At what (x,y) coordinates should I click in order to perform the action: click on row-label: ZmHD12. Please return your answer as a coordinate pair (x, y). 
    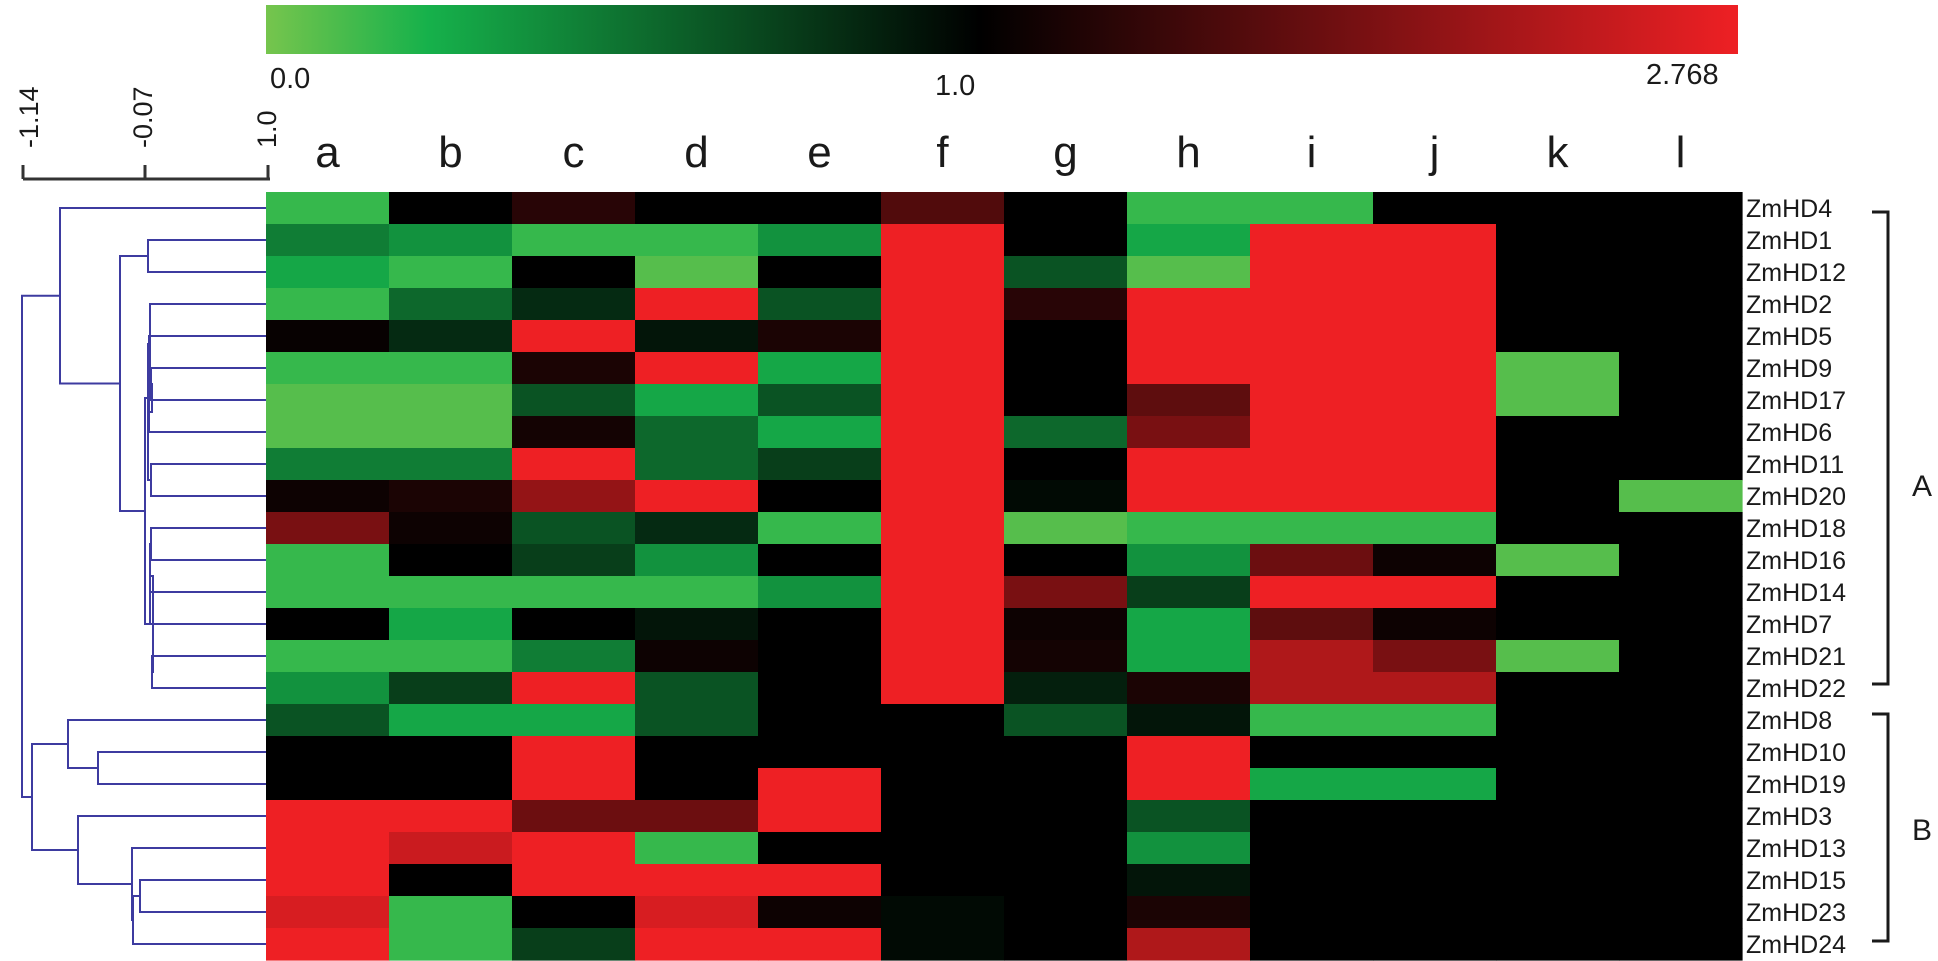
    Looking at the image, I should click on (1796, 273).